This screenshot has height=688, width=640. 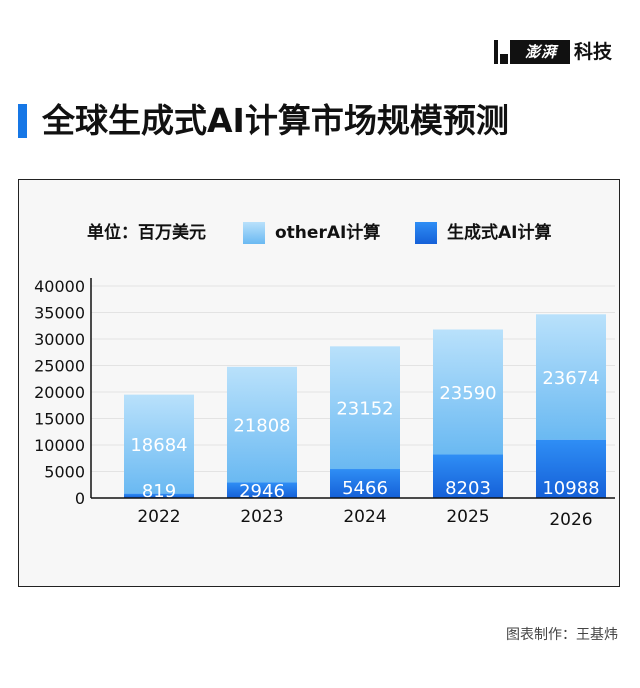 I want to click on title-accent-bar, so click(x=22, y=121).